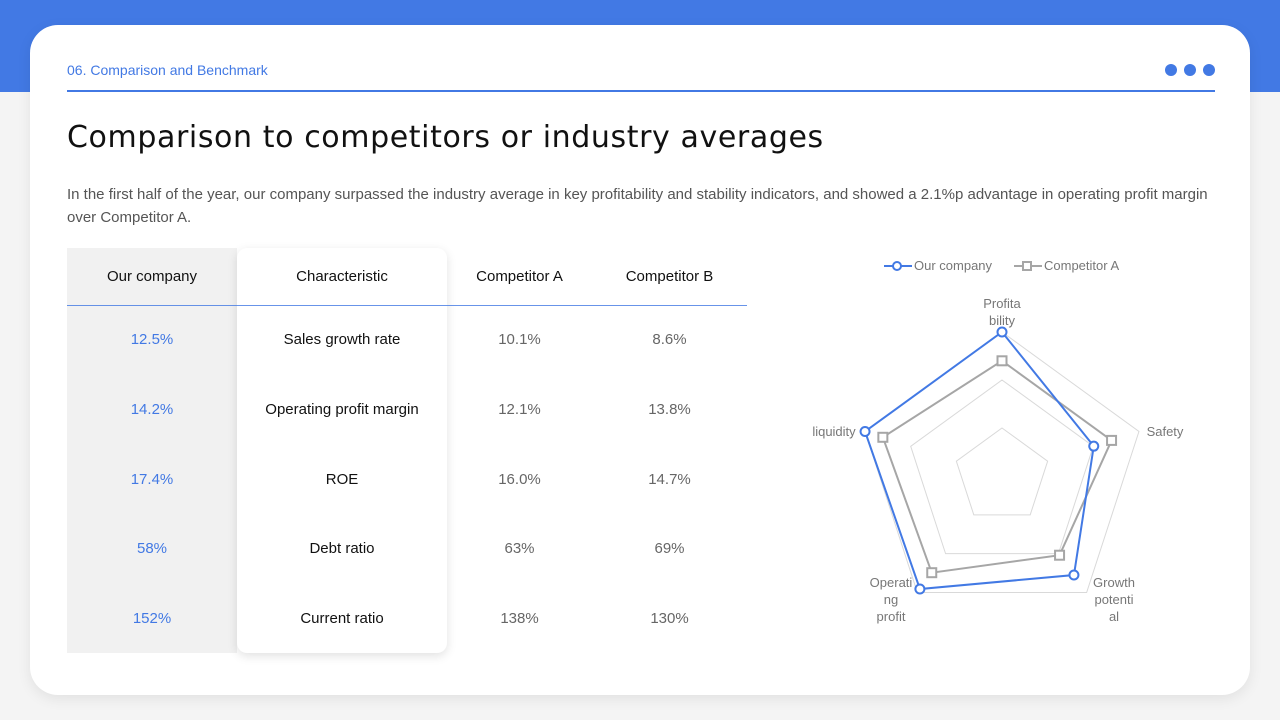 The height and width of the screenshot is (720, 1280). What do you see at coordinates (407, 481) in the screenshot?
I see `table-row: 17.4% ROE 16.0% 14.7%` at bounding box center [407, 481].